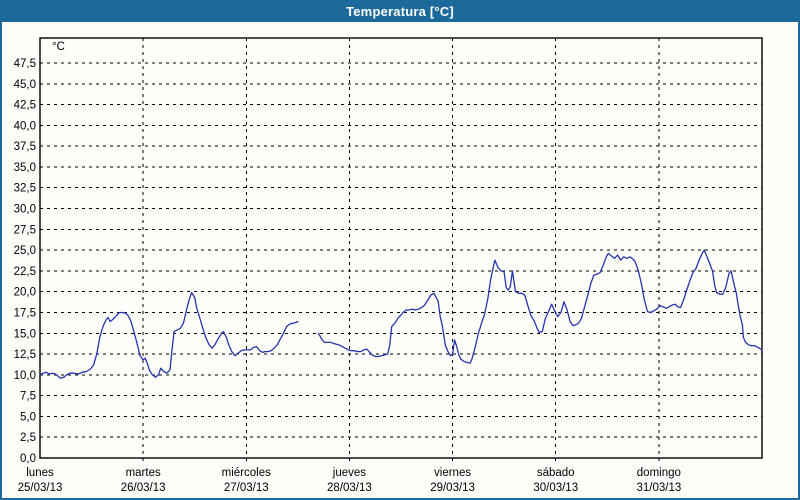 This screenshot has height=500, width=800. Describe the element at coordinates (25, 230) in the screenshot. I see `y-tick-label: 27,5` at that location.